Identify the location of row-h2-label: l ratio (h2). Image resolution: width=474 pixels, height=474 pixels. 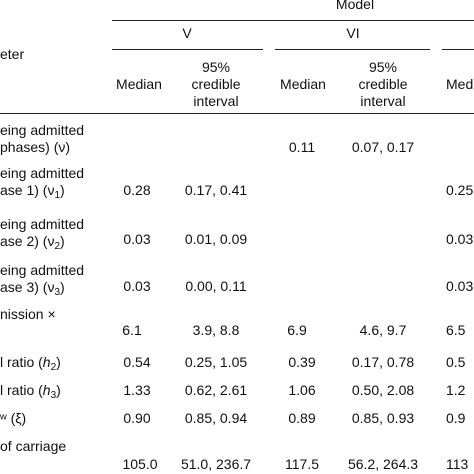
(30, 363).